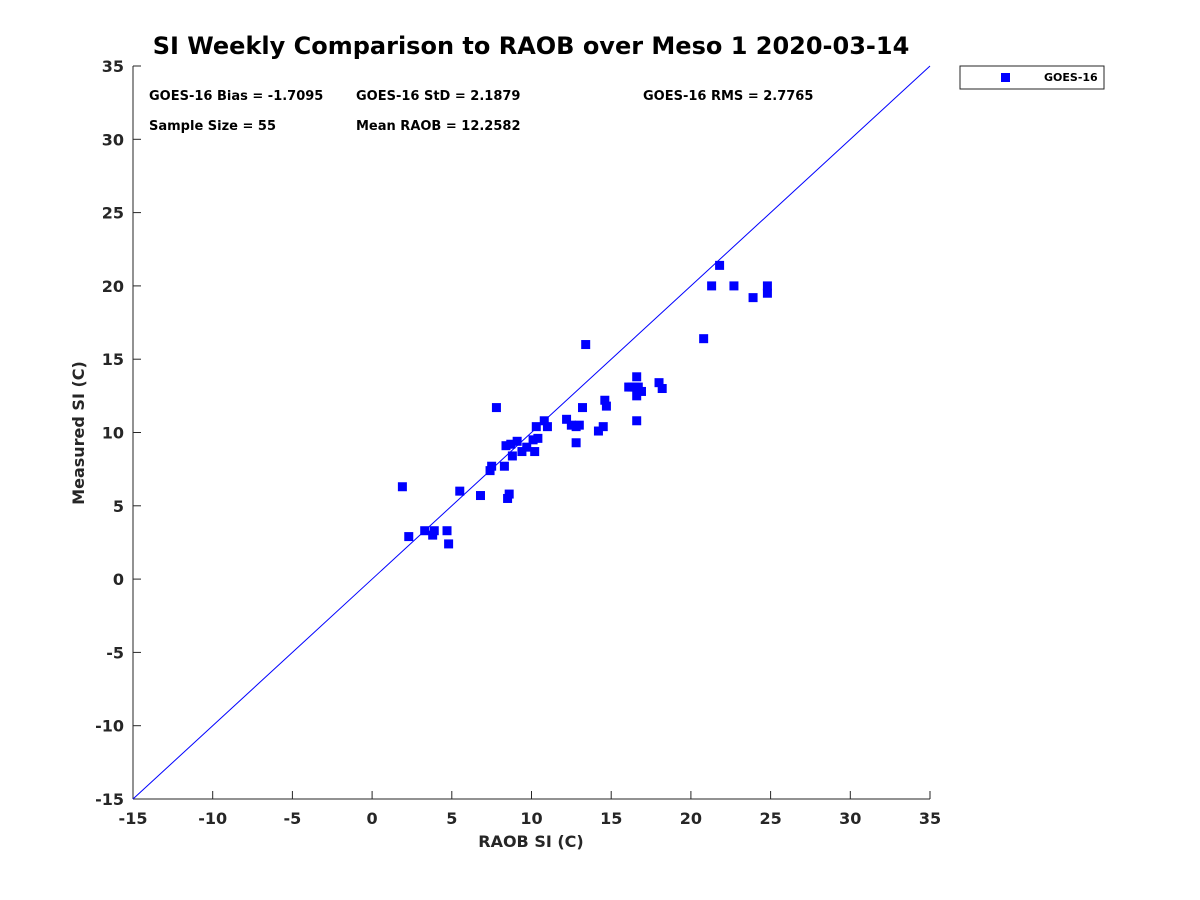  I want to click on y-tick-label: -10, so click(109, 726).